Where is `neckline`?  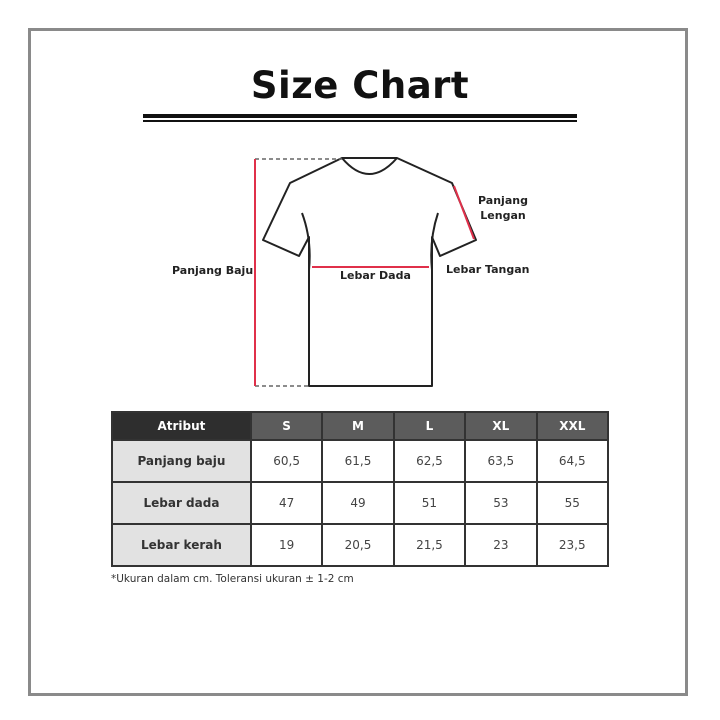
neckline is located at coordinates (369, 166).